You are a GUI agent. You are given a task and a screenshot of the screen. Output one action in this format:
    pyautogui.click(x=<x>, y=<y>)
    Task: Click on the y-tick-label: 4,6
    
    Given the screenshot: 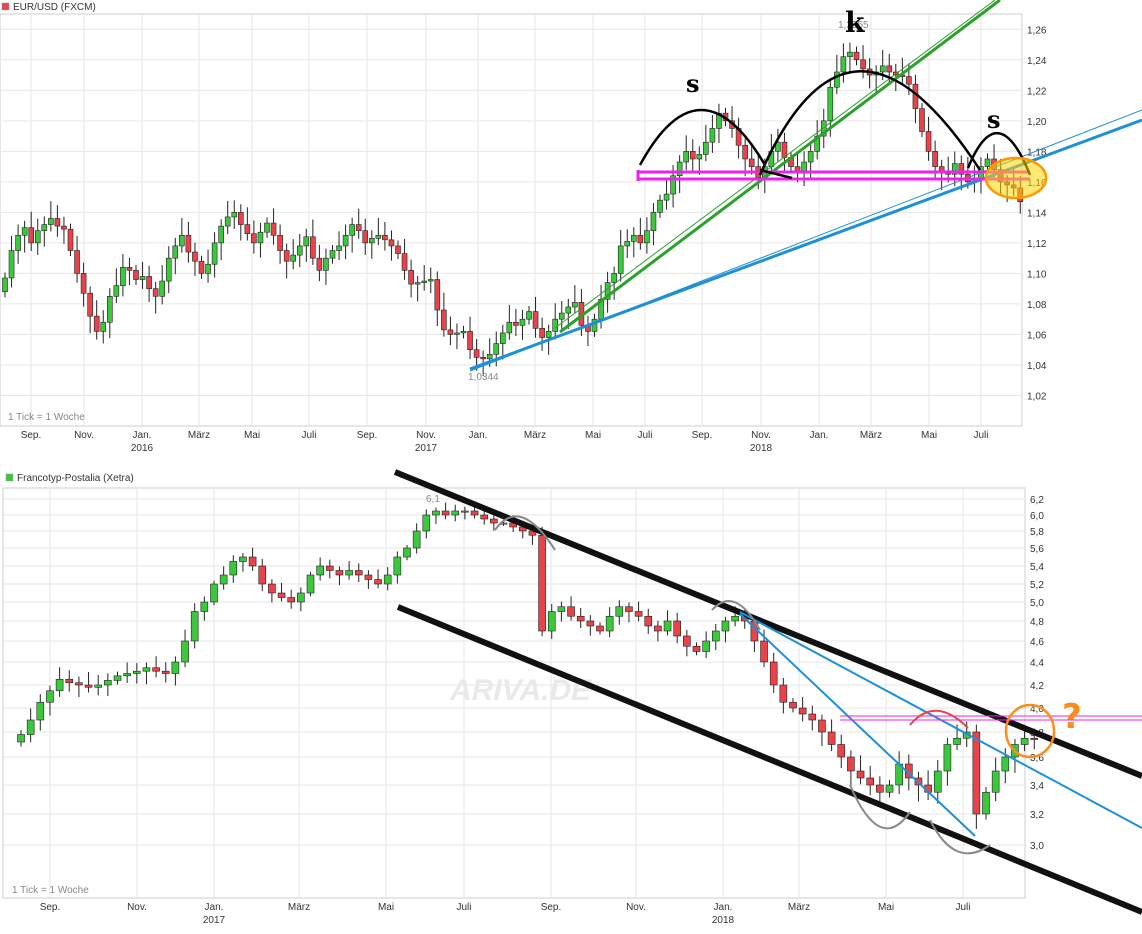 What is the action you would take?
    pyautogui.click(x=1037, y=642)
    